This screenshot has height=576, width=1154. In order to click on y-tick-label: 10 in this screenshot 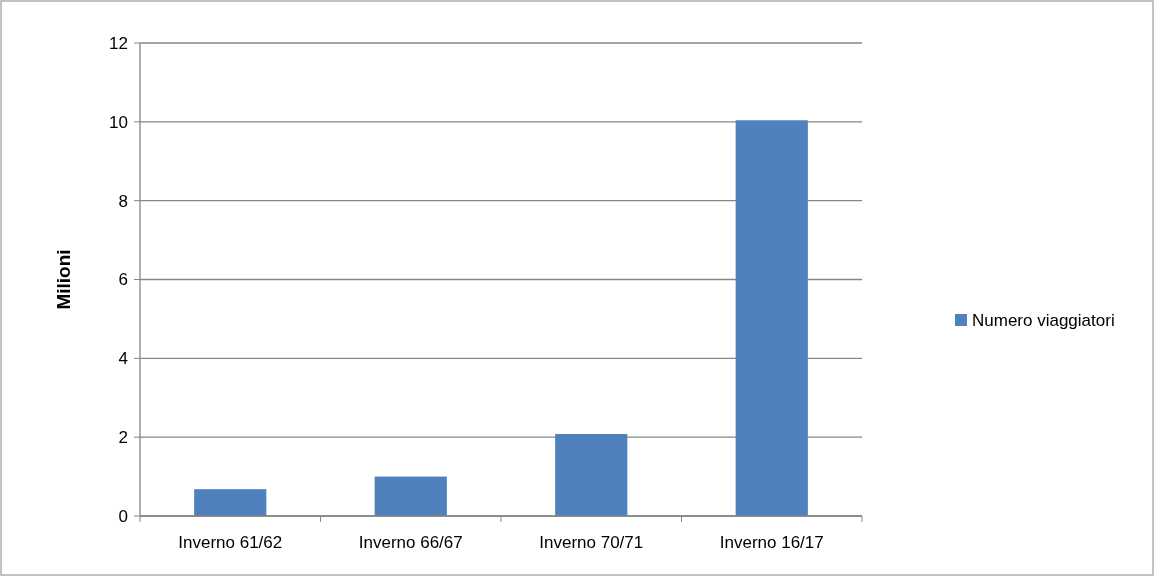, I will do `click(118, 122)`.